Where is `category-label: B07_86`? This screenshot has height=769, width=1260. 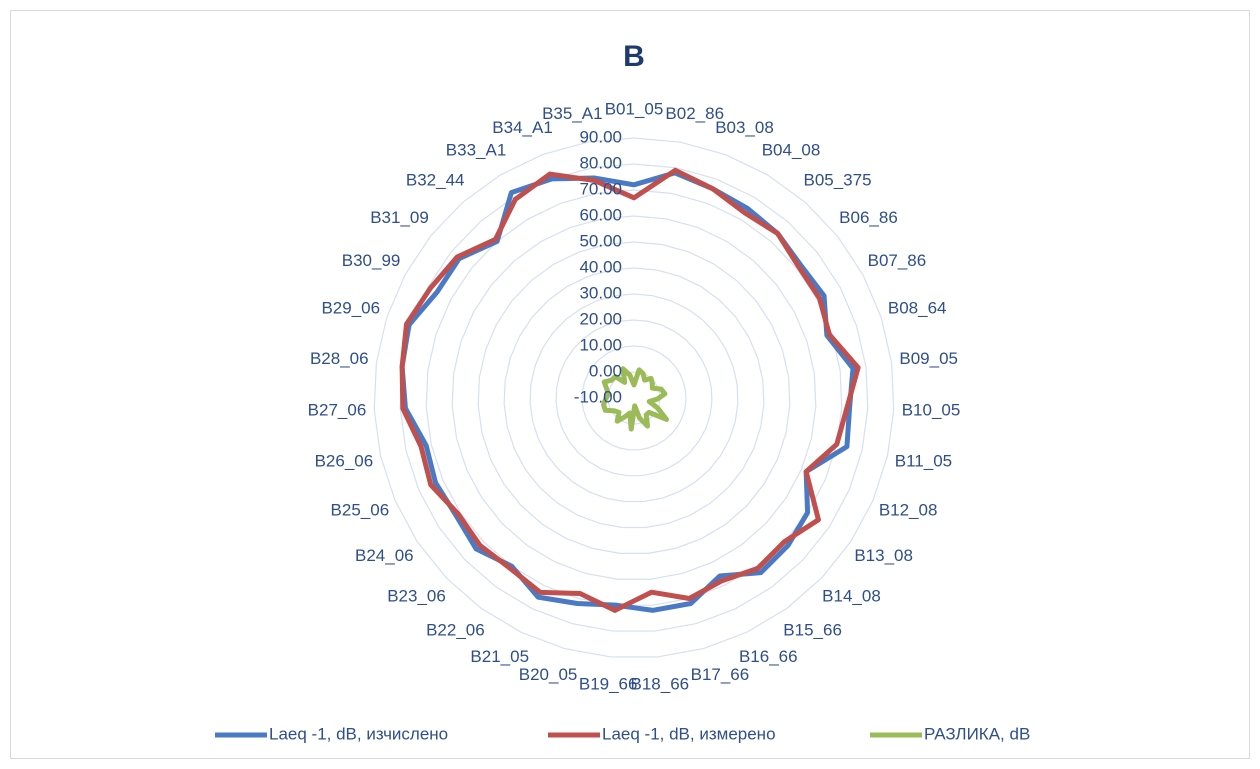 category-label: B07_86 is located at coordinates (897, 260).